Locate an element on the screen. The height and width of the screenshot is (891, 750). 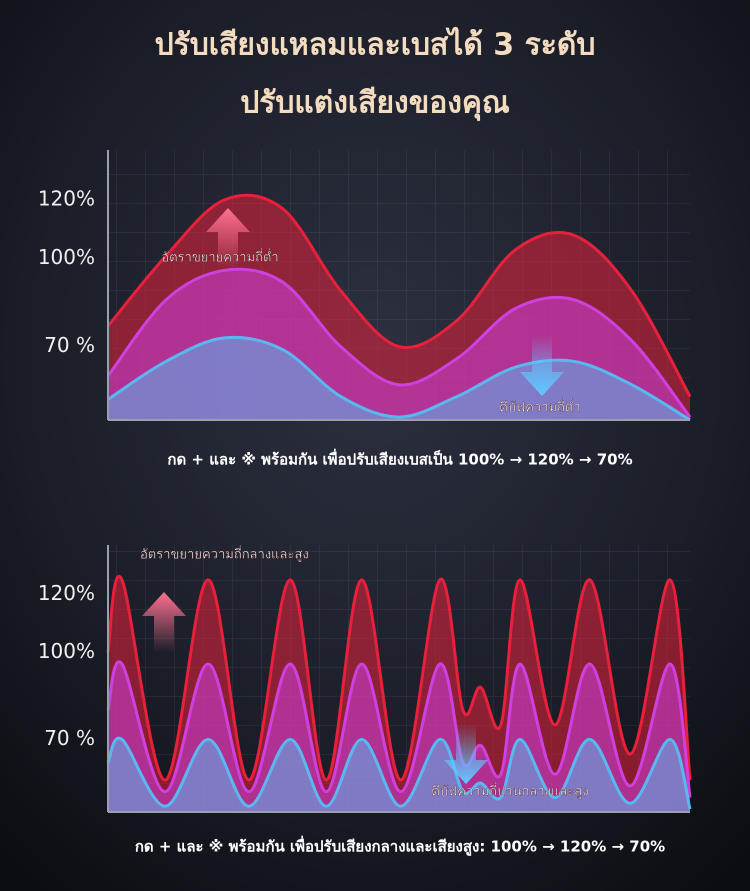
annotation: อัตราขยายความถี่ต่ำ is located at coordinates (219, 257).